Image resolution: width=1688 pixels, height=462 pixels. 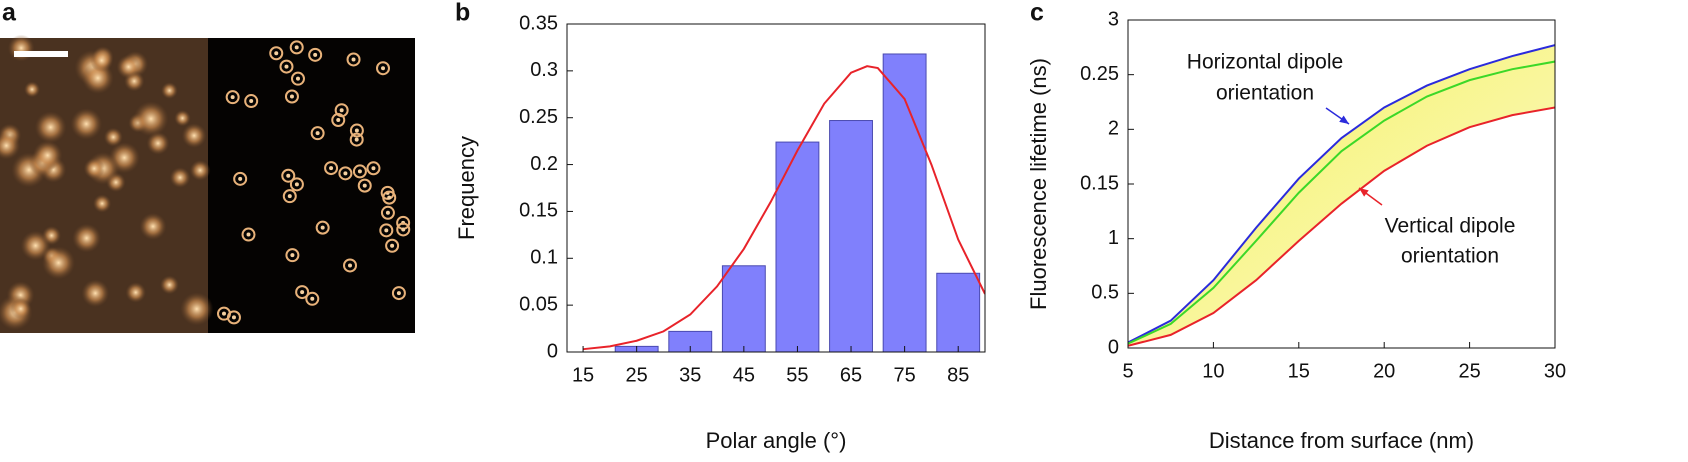 What do you see at coordinates (904, 202) in the screenshot?
I see `bar` at bounding box center [904, 202].